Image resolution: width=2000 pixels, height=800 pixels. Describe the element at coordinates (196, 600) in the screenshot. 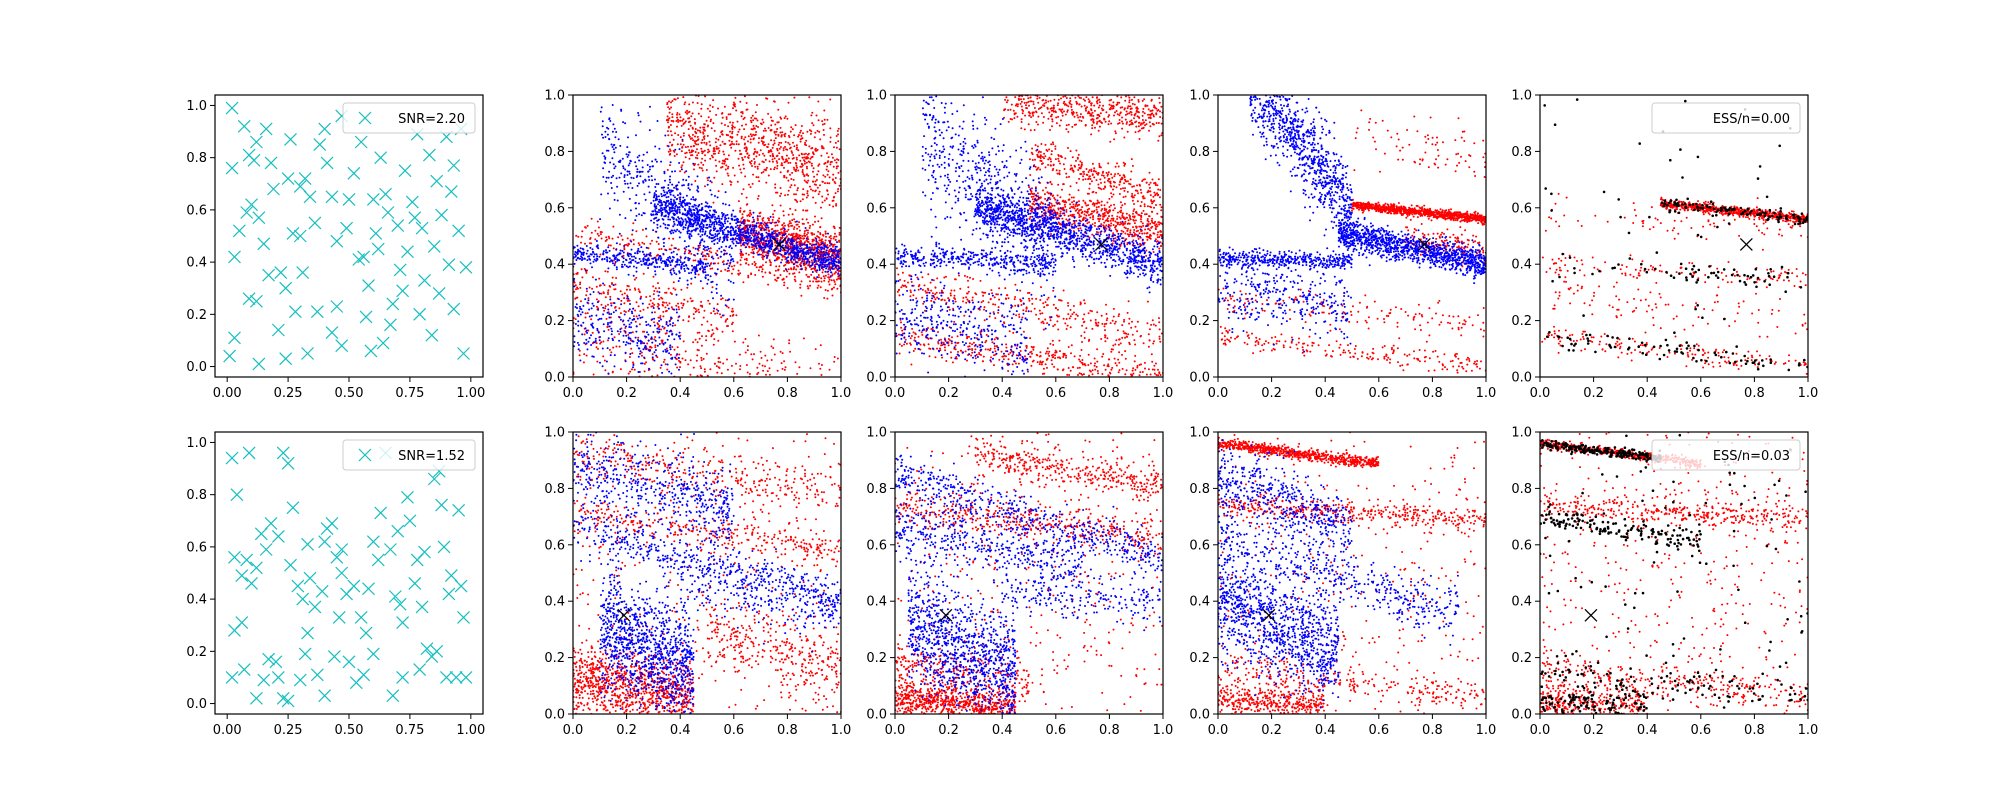

I see `y-tick-label: 0.4` at that location.